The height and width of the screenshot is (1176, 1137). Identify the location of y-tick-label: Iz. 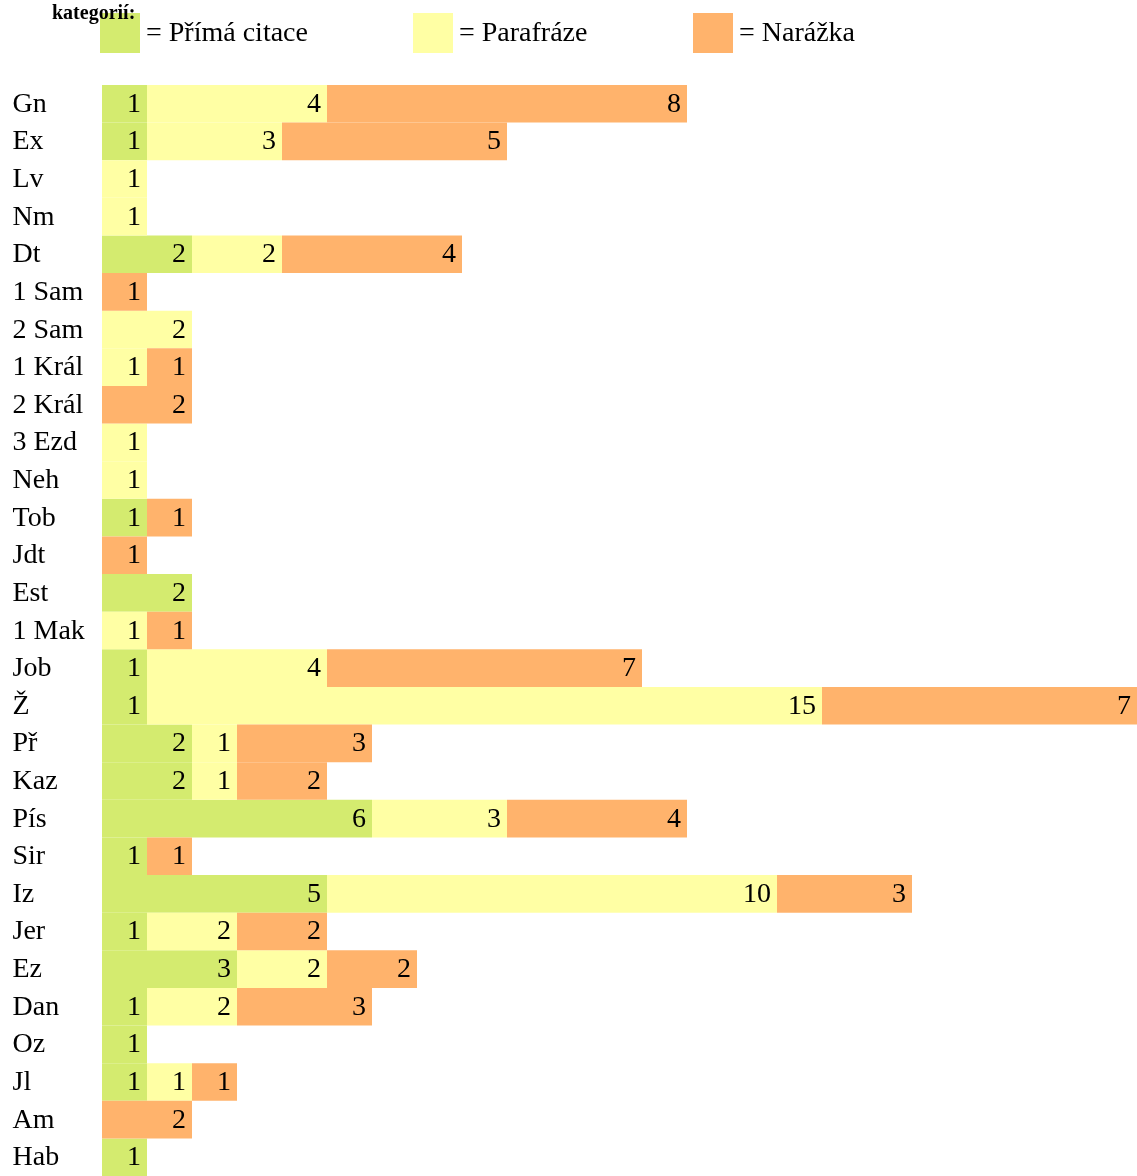
(23, 892).